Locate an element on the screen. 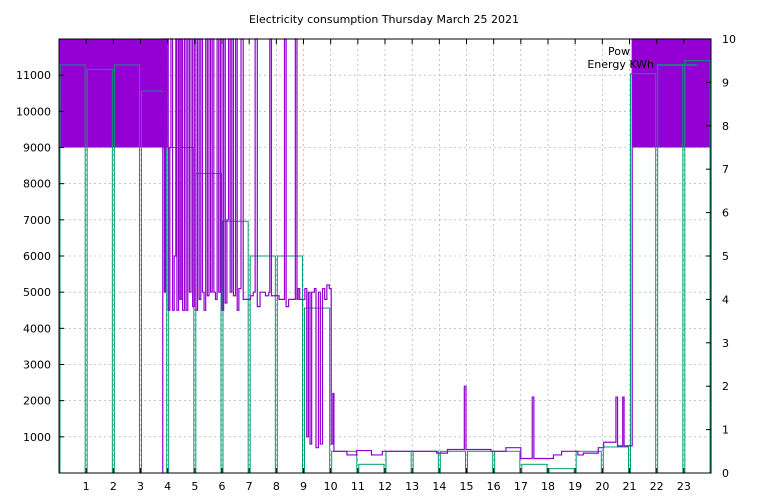  x-tick-label: 14 is located at coordinates (439, 486).